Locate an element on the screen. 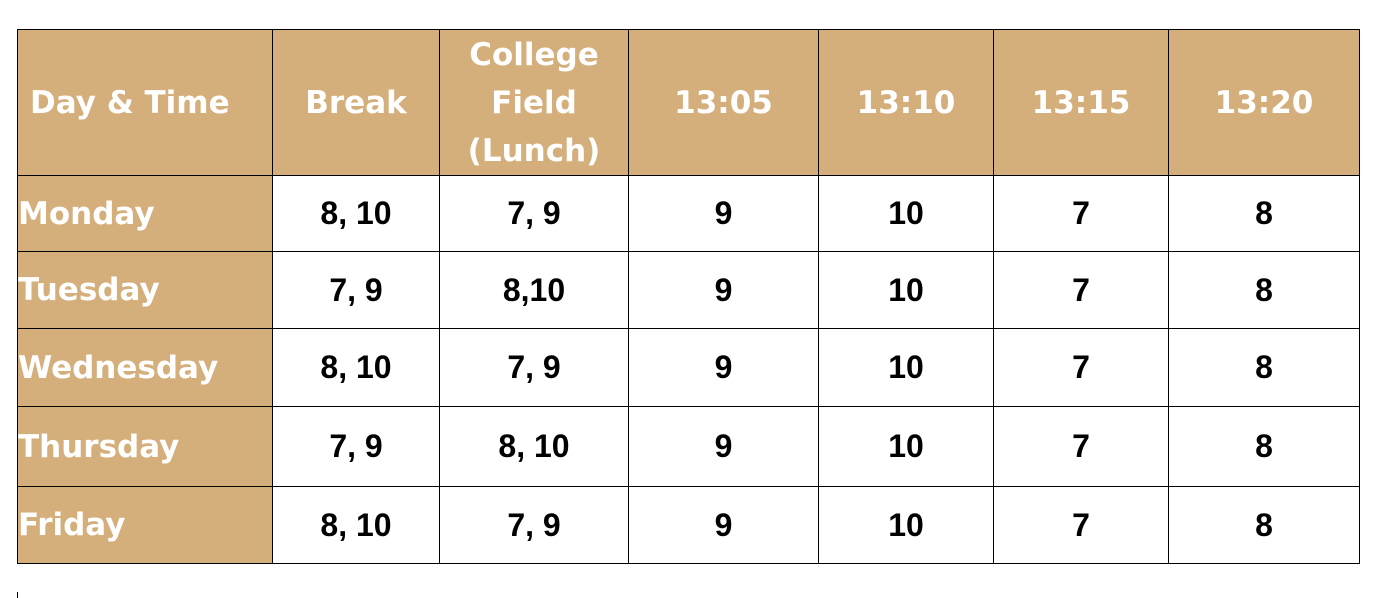  day-cell: Wednesday is located at coordinates (145, 367).